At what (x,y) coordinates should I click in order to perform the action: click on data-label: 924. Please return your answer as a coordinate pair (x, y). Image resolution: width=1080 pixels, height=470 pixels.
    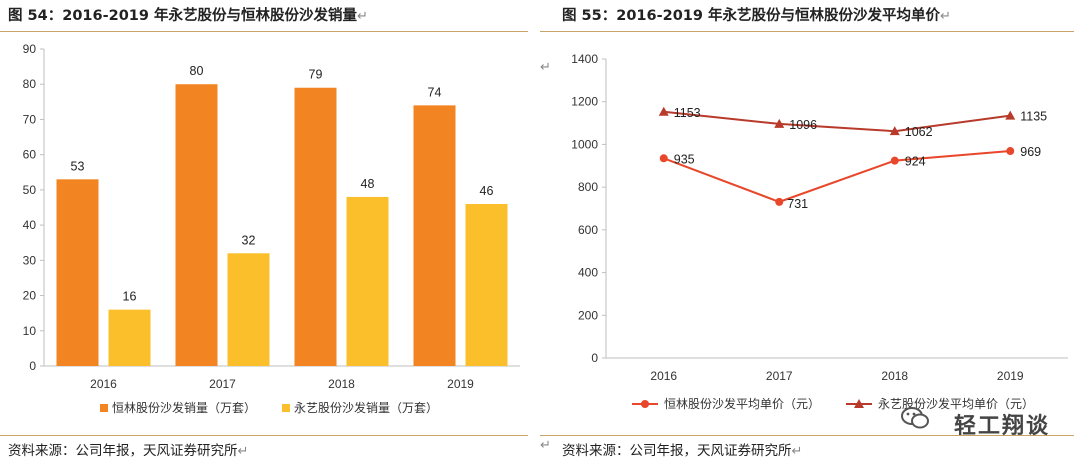
    Looking at the image, I should click on (915, 162).